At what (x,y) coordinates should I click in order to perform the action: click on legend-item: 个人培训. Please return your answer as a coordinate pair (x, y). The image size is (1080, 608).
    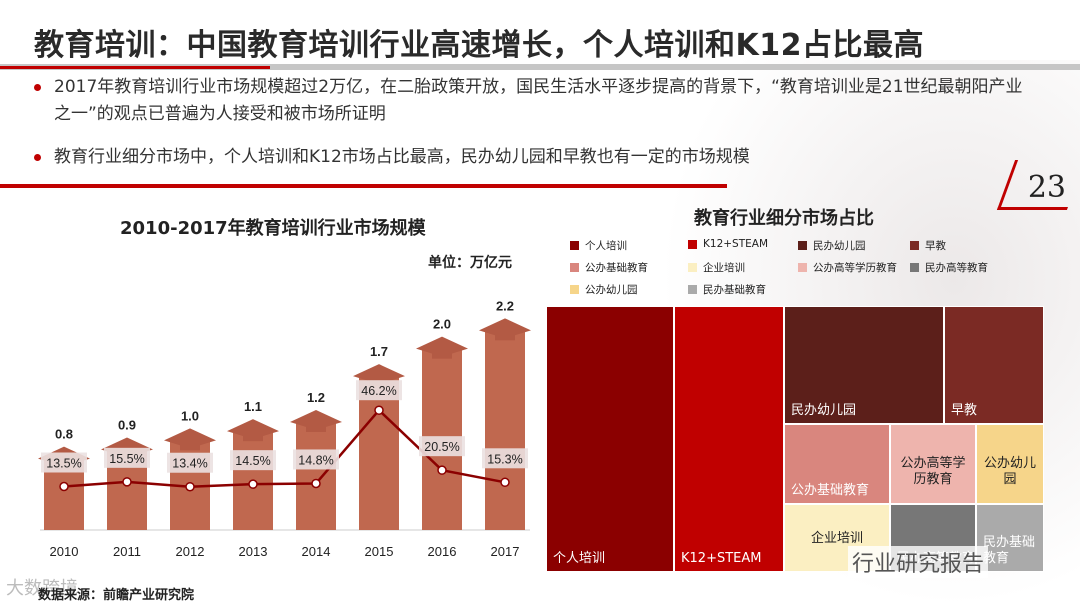
    Looking at the image, I should click on (598, 245).